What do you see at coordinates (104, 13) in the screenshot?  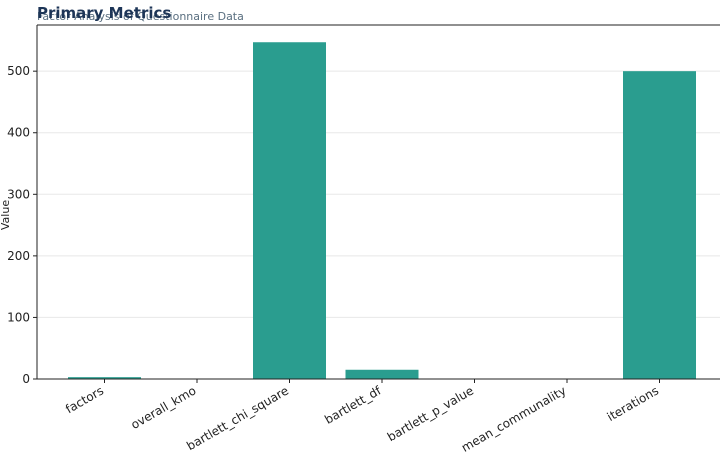 I see `chart-title: Primary Metrics` at bounding box center [104, 13].